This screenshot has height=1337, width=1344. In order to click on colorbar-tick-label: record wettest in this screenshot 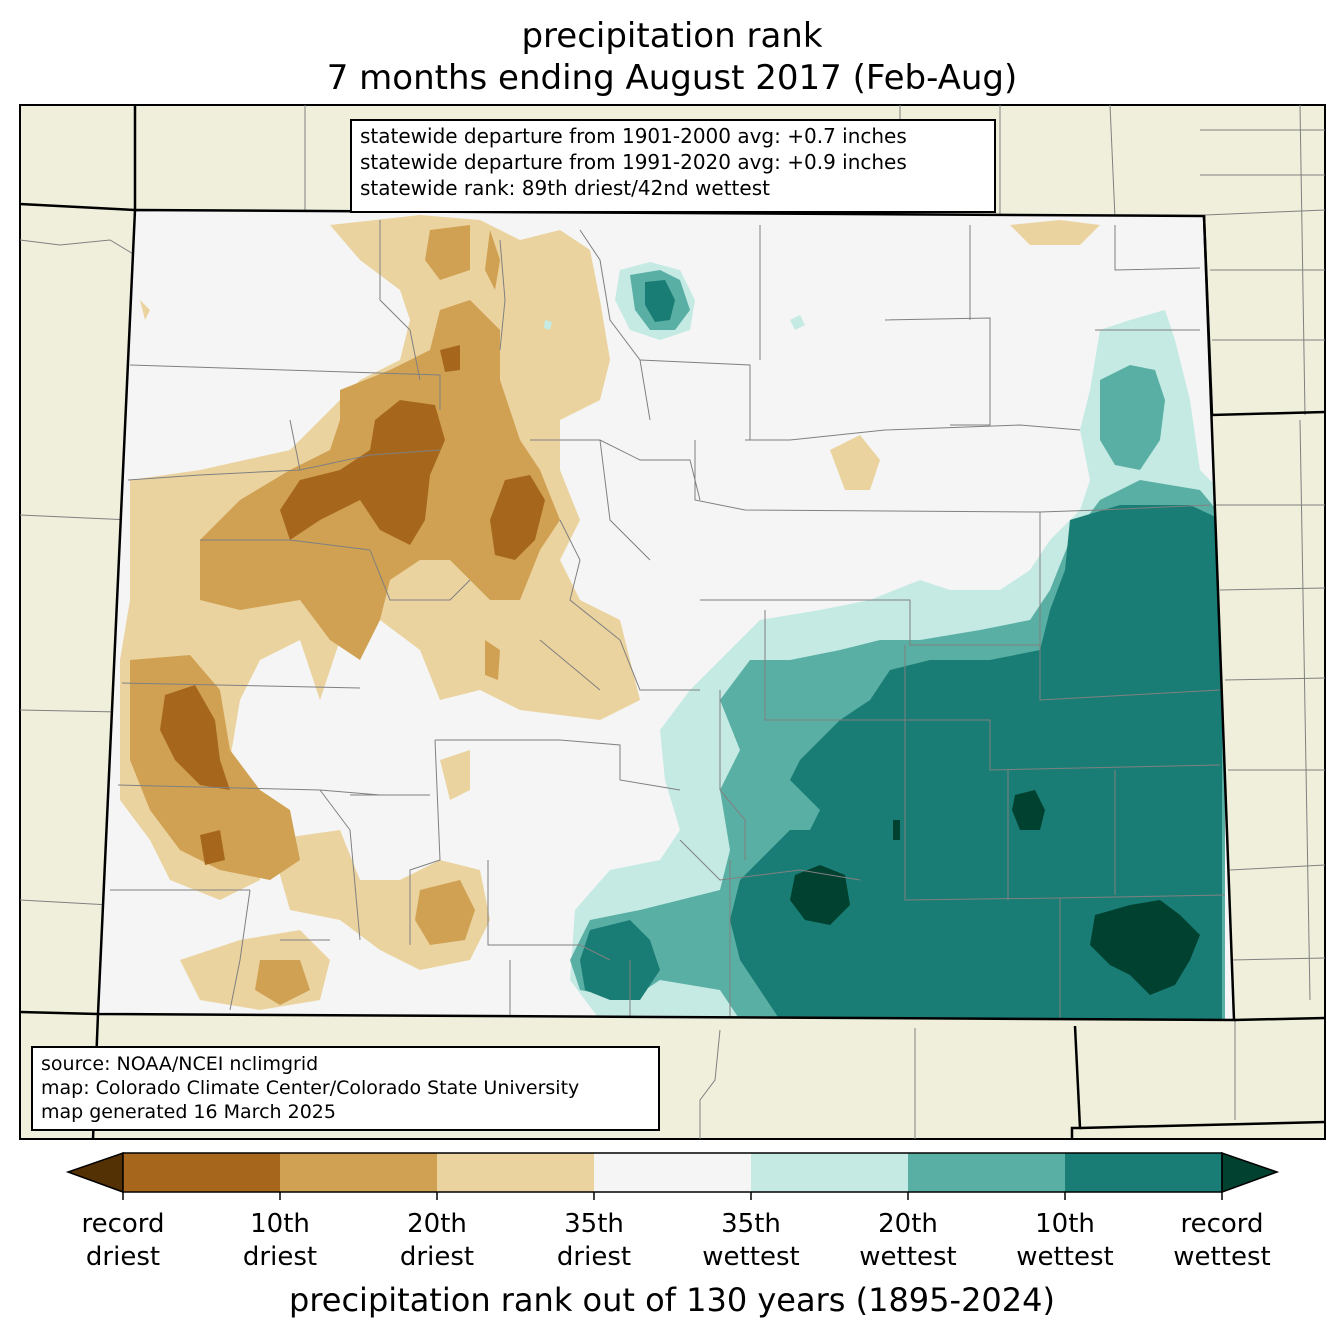, I will do `click(1222, 1240)`.